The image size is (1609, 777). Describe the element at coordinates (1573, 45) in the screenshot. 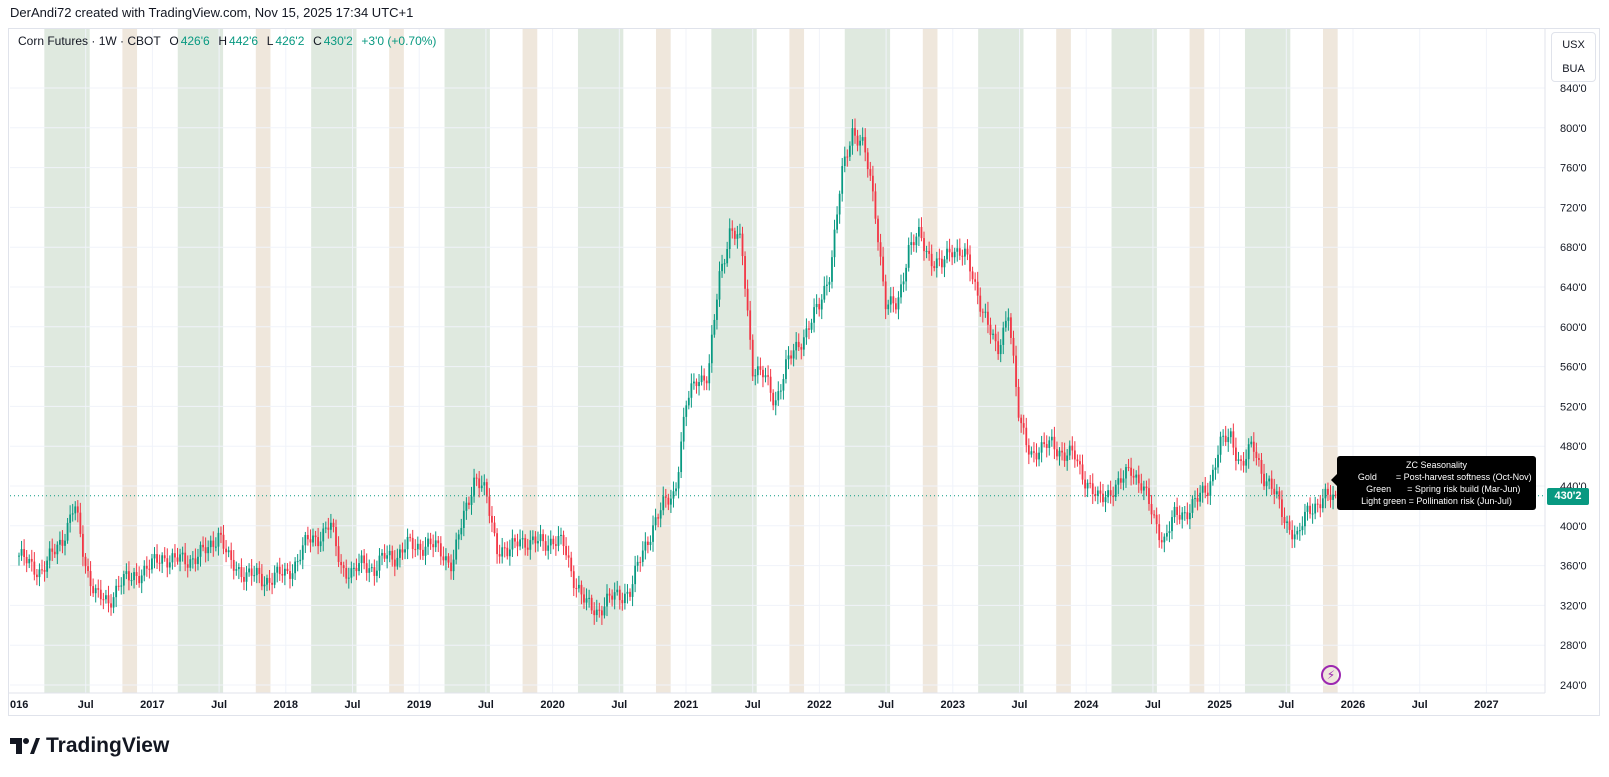

I see `currency-label: USX` at that location.